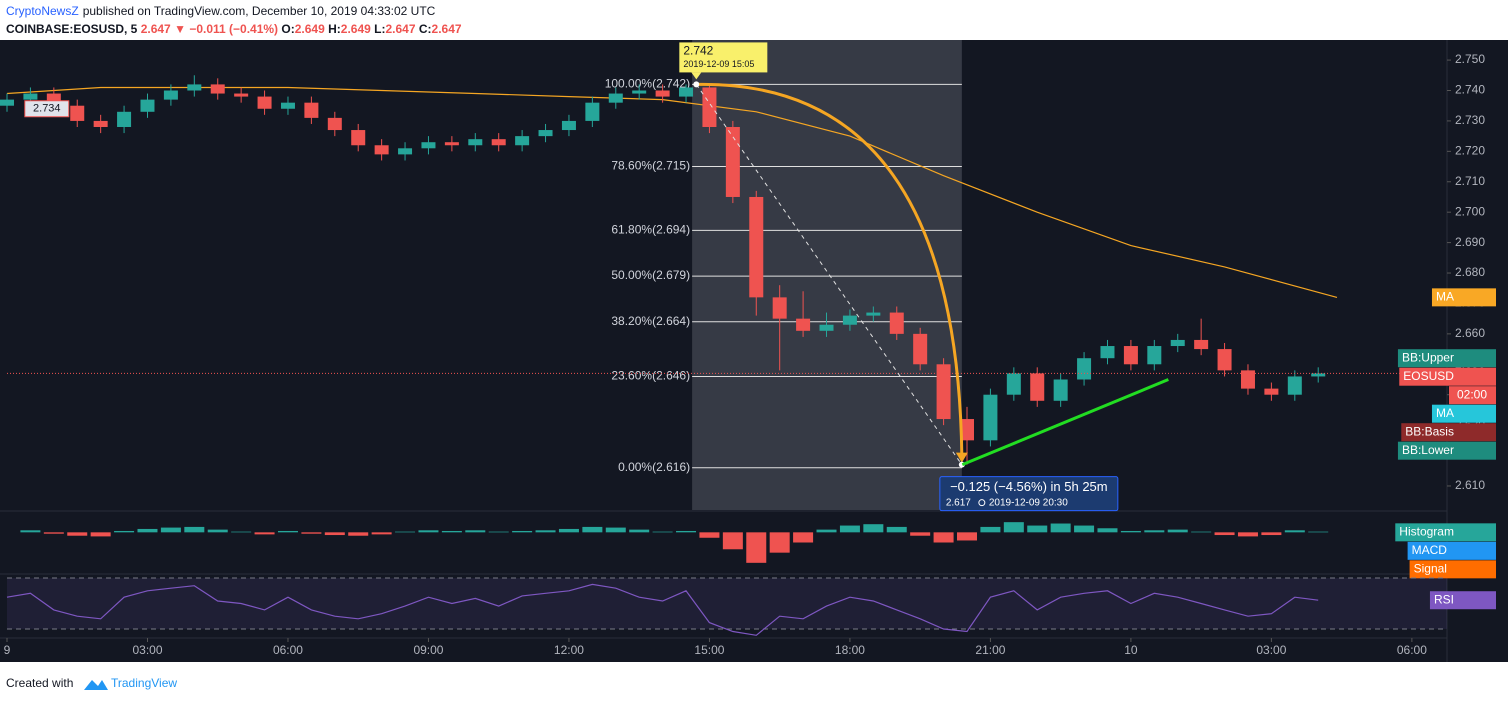 The width and height of the screenshot is (1508, 701). Describe the element at coordinates (696, 76) in the screenshot. I see `annotation-pointer` at that location.